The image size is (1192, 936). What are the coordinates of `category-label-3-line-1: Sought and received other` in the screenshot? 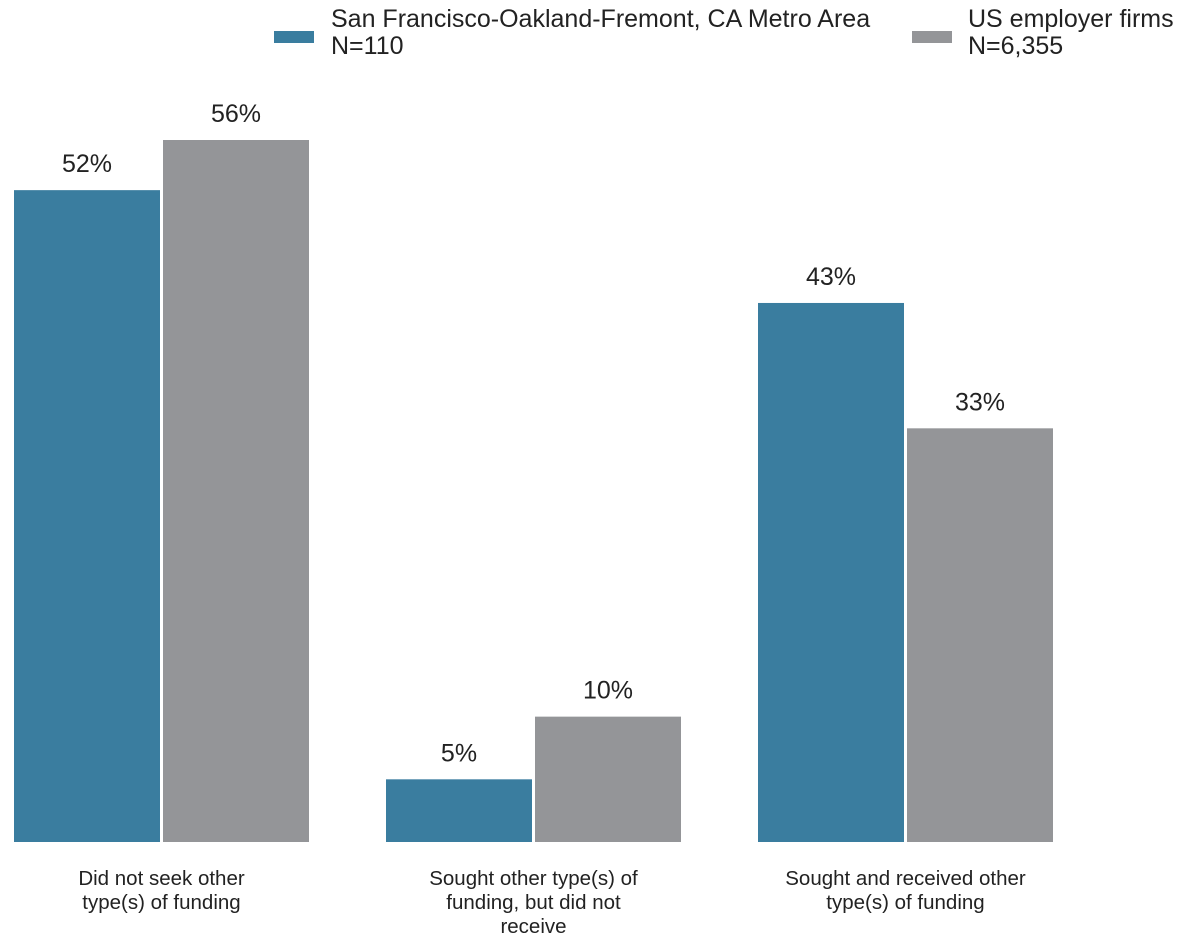 It's located at (905, 878).